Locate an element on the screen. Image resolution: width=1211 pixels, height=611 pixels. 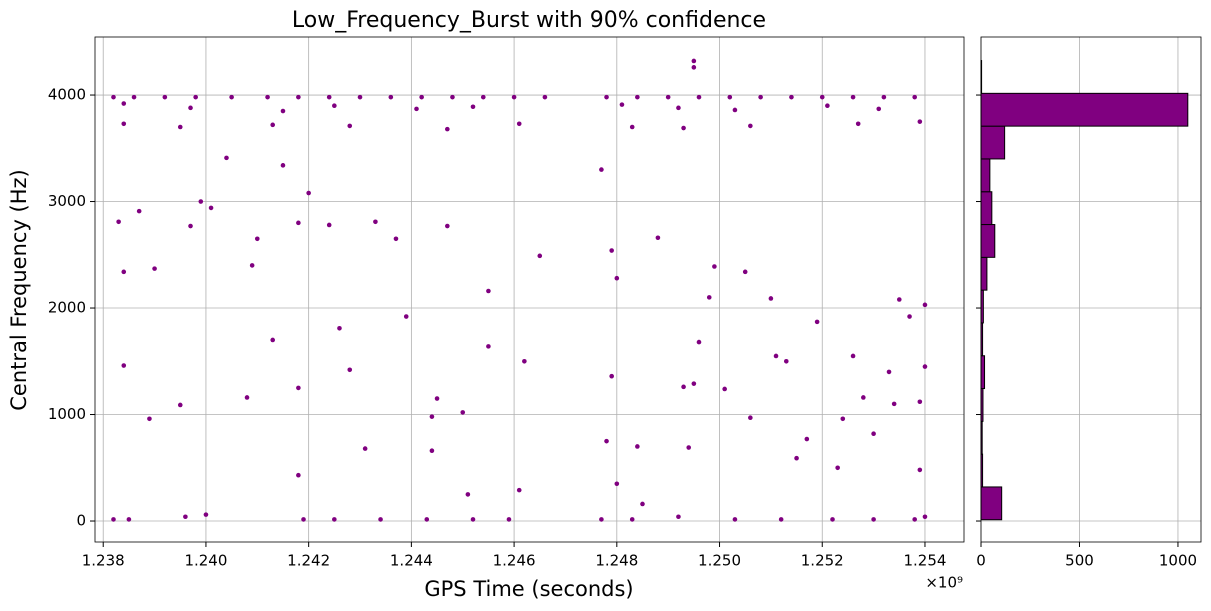
x-tick-label: 0 is located at coordinates (981, 561).